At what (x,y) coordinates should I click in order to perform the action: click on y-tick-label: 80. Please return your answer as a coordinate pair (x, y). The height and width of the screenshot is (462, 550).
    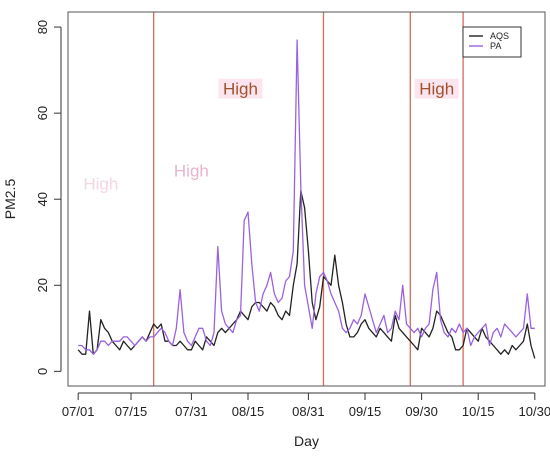
    Looking at the image, I should click on (42, 27).